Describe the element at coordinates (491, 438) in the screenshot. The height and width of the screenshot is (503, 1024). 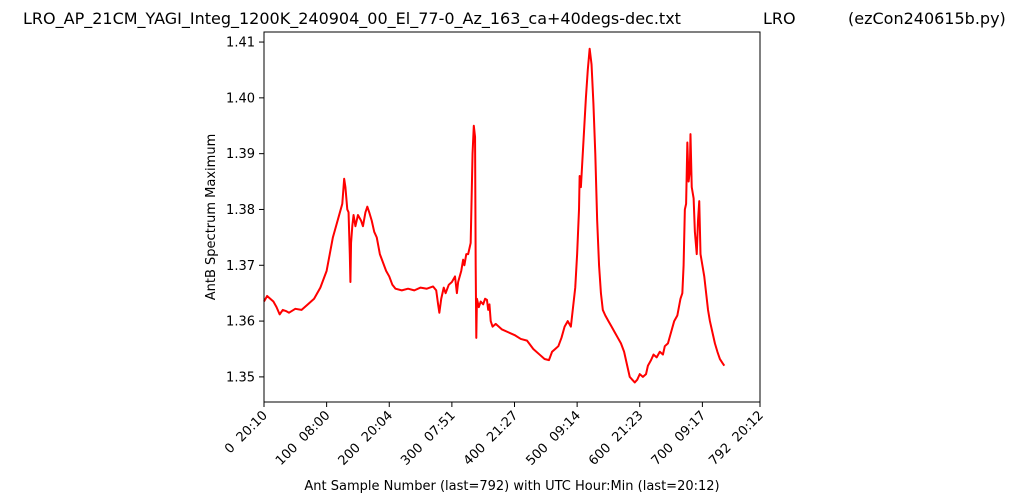
I see `x-tick-label: 400 21:27` at that location.